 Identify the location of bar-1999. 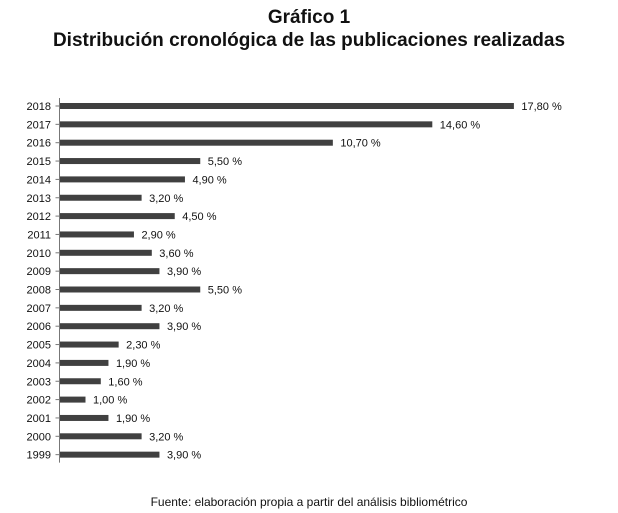
(110, 454).